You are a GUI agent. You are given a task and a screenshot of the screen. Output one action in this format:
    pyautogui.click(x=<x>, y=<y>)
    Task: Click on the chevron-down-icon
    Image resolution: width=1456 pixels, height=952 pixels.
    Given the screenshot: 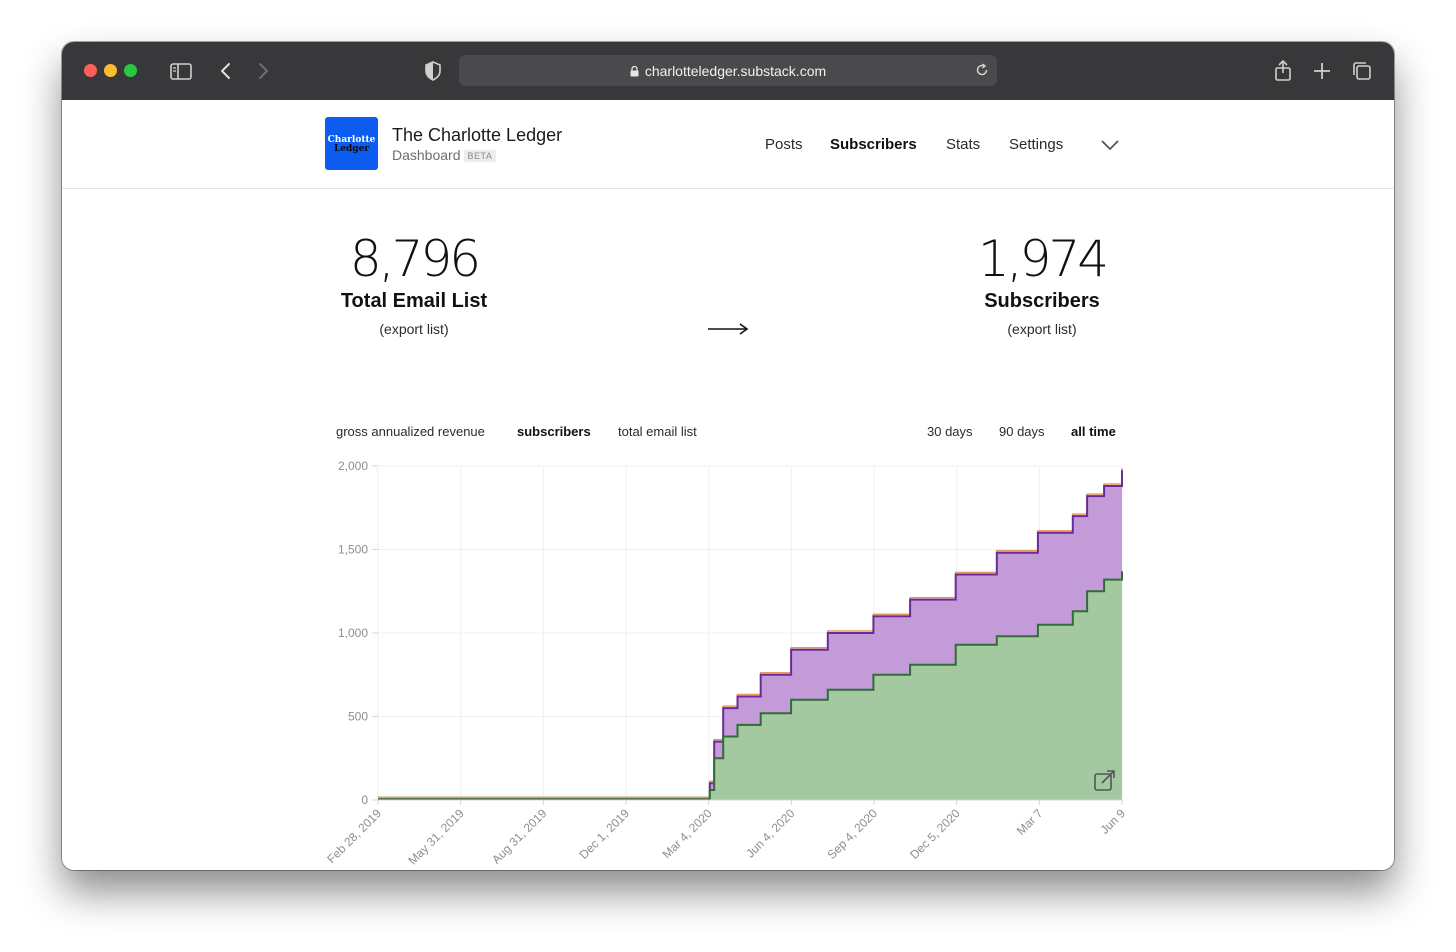 What is the action you would take?
    pyautogui.click(x=1110, y=145)
    